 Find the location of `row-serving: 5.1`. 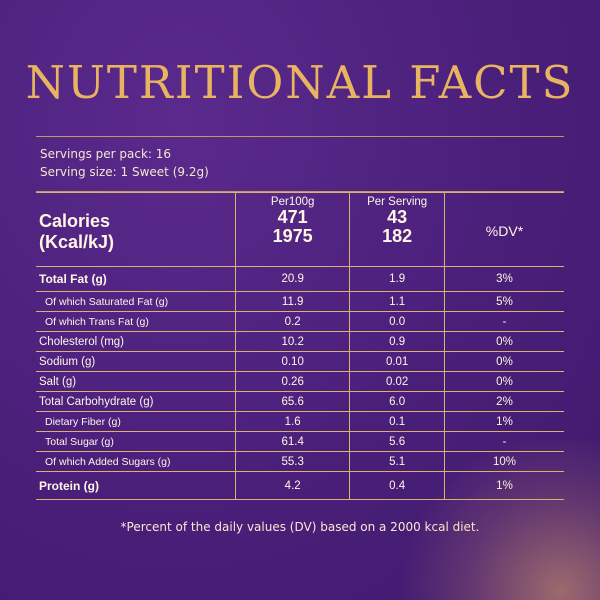

row-serving: 5.1 is located at coordinates (397, 461).